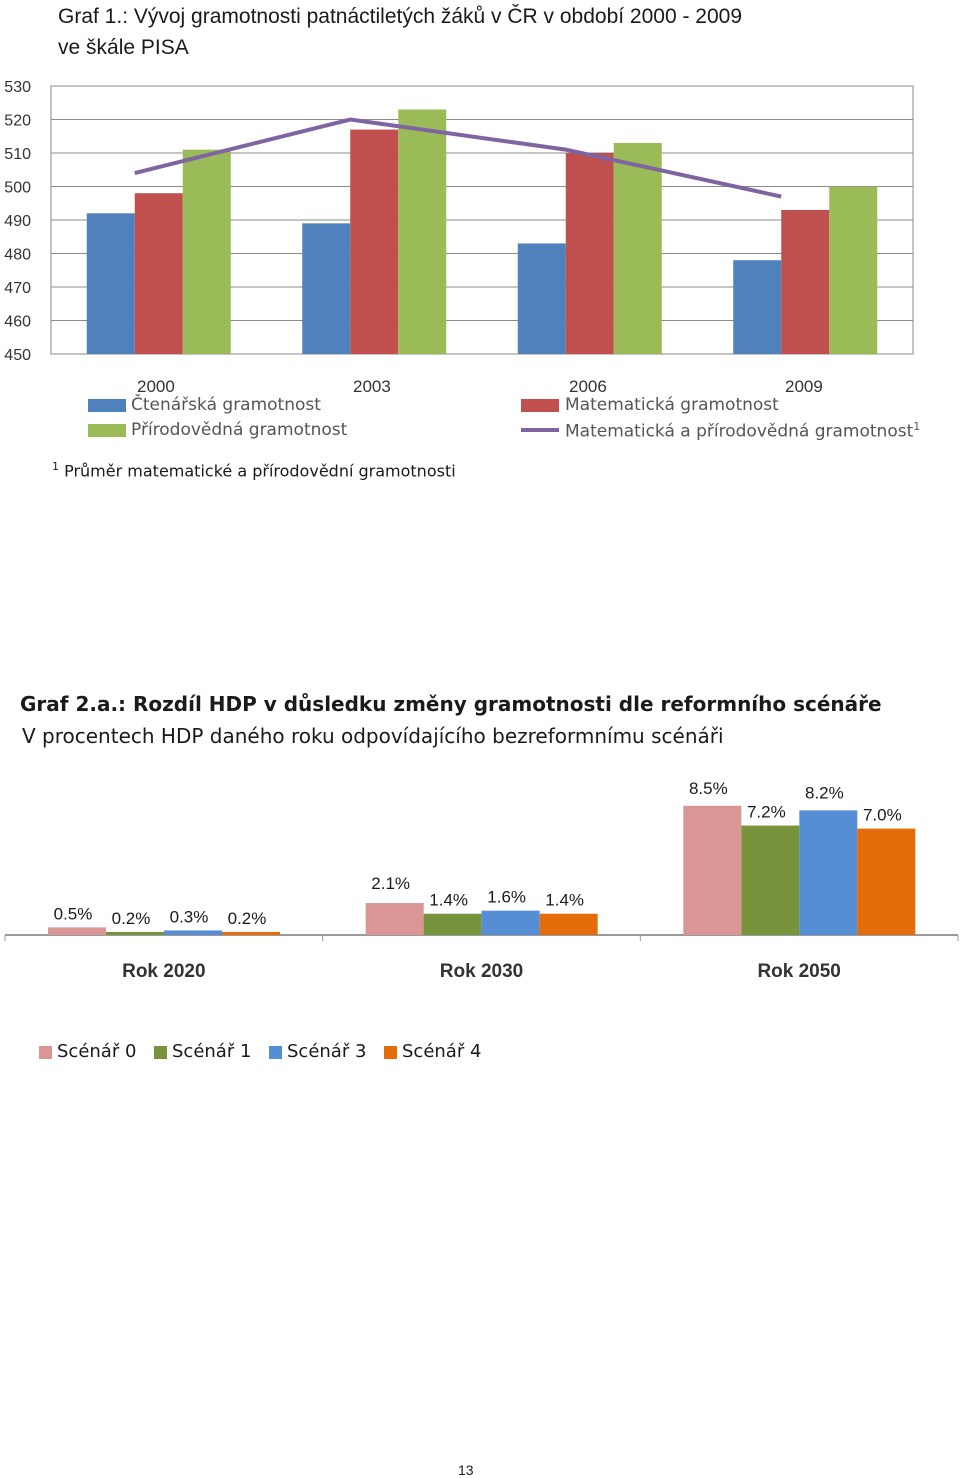  What do you see at coordinates (422, 231) in the screenshot?
I see `bar-2-2003` at bounding box center [422, 231].